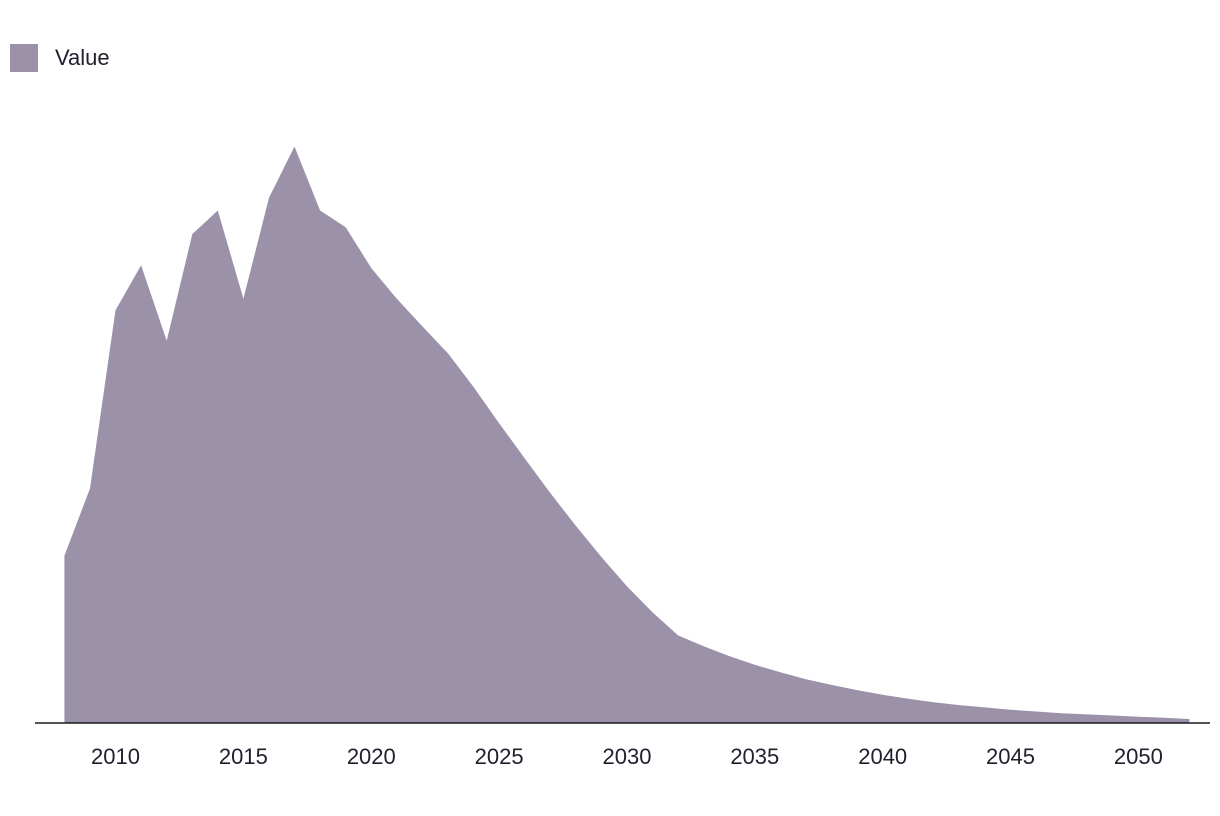 The image size is (1220, 816). What do you see at coordinates (610, 410) in the screenshot?
I see `watermark: GlobalData` at bounding box center [610, 410].